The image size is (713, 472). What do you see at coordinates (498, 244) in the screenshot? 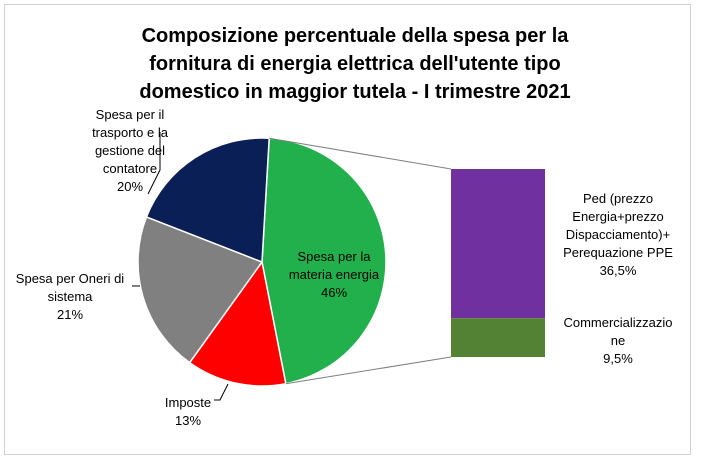
I see `bar-segment-ped` at bounding box center [498, 244].